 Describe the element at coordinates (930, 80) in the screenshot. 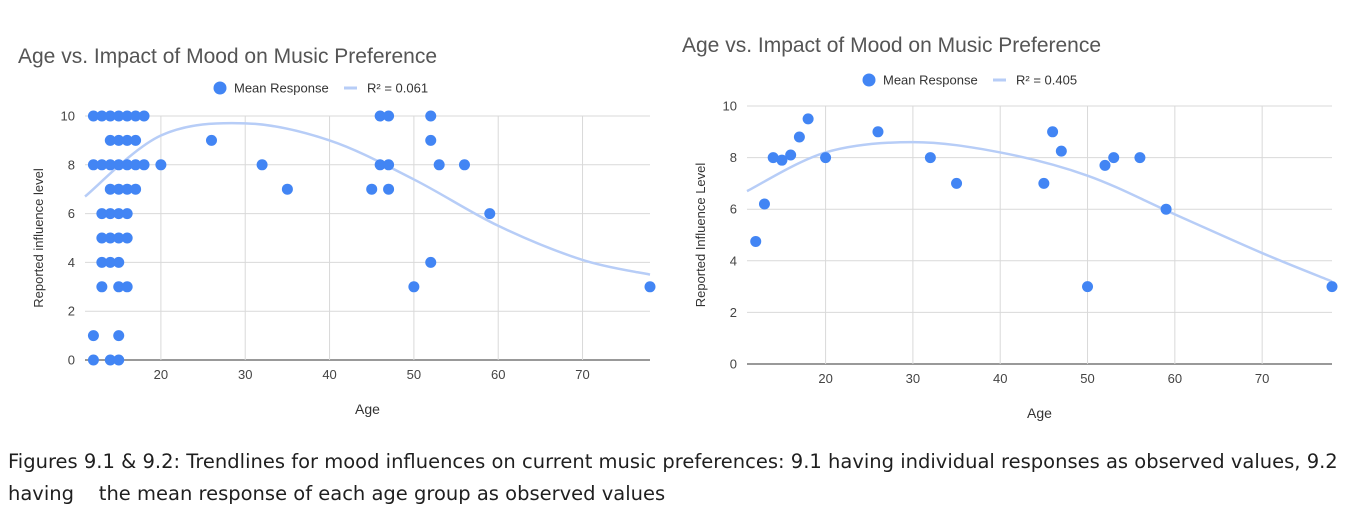

I see `legend-label-mean-response: Mean Response` at that location.